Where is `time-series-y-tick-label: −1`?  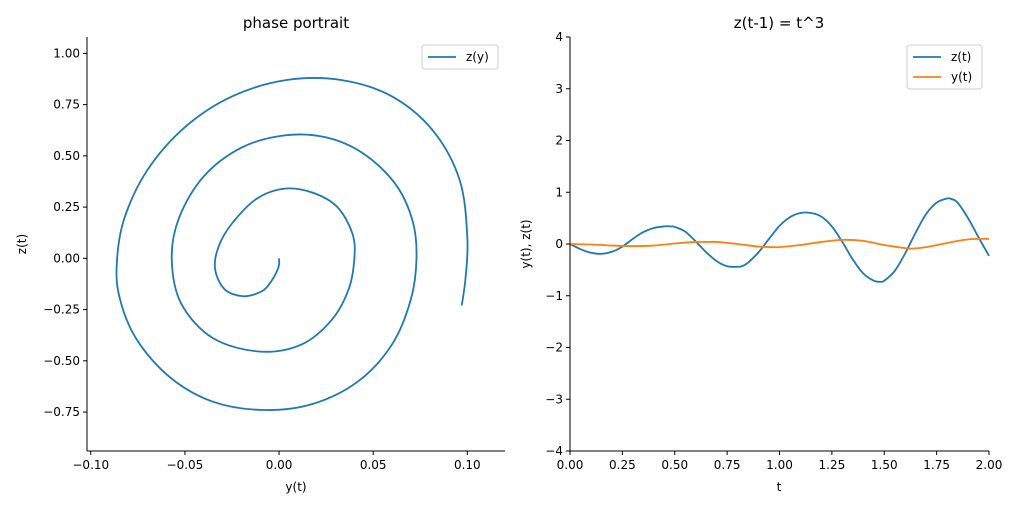
time-series-y-tick-label: −1 is located at coordinates (554, 296).